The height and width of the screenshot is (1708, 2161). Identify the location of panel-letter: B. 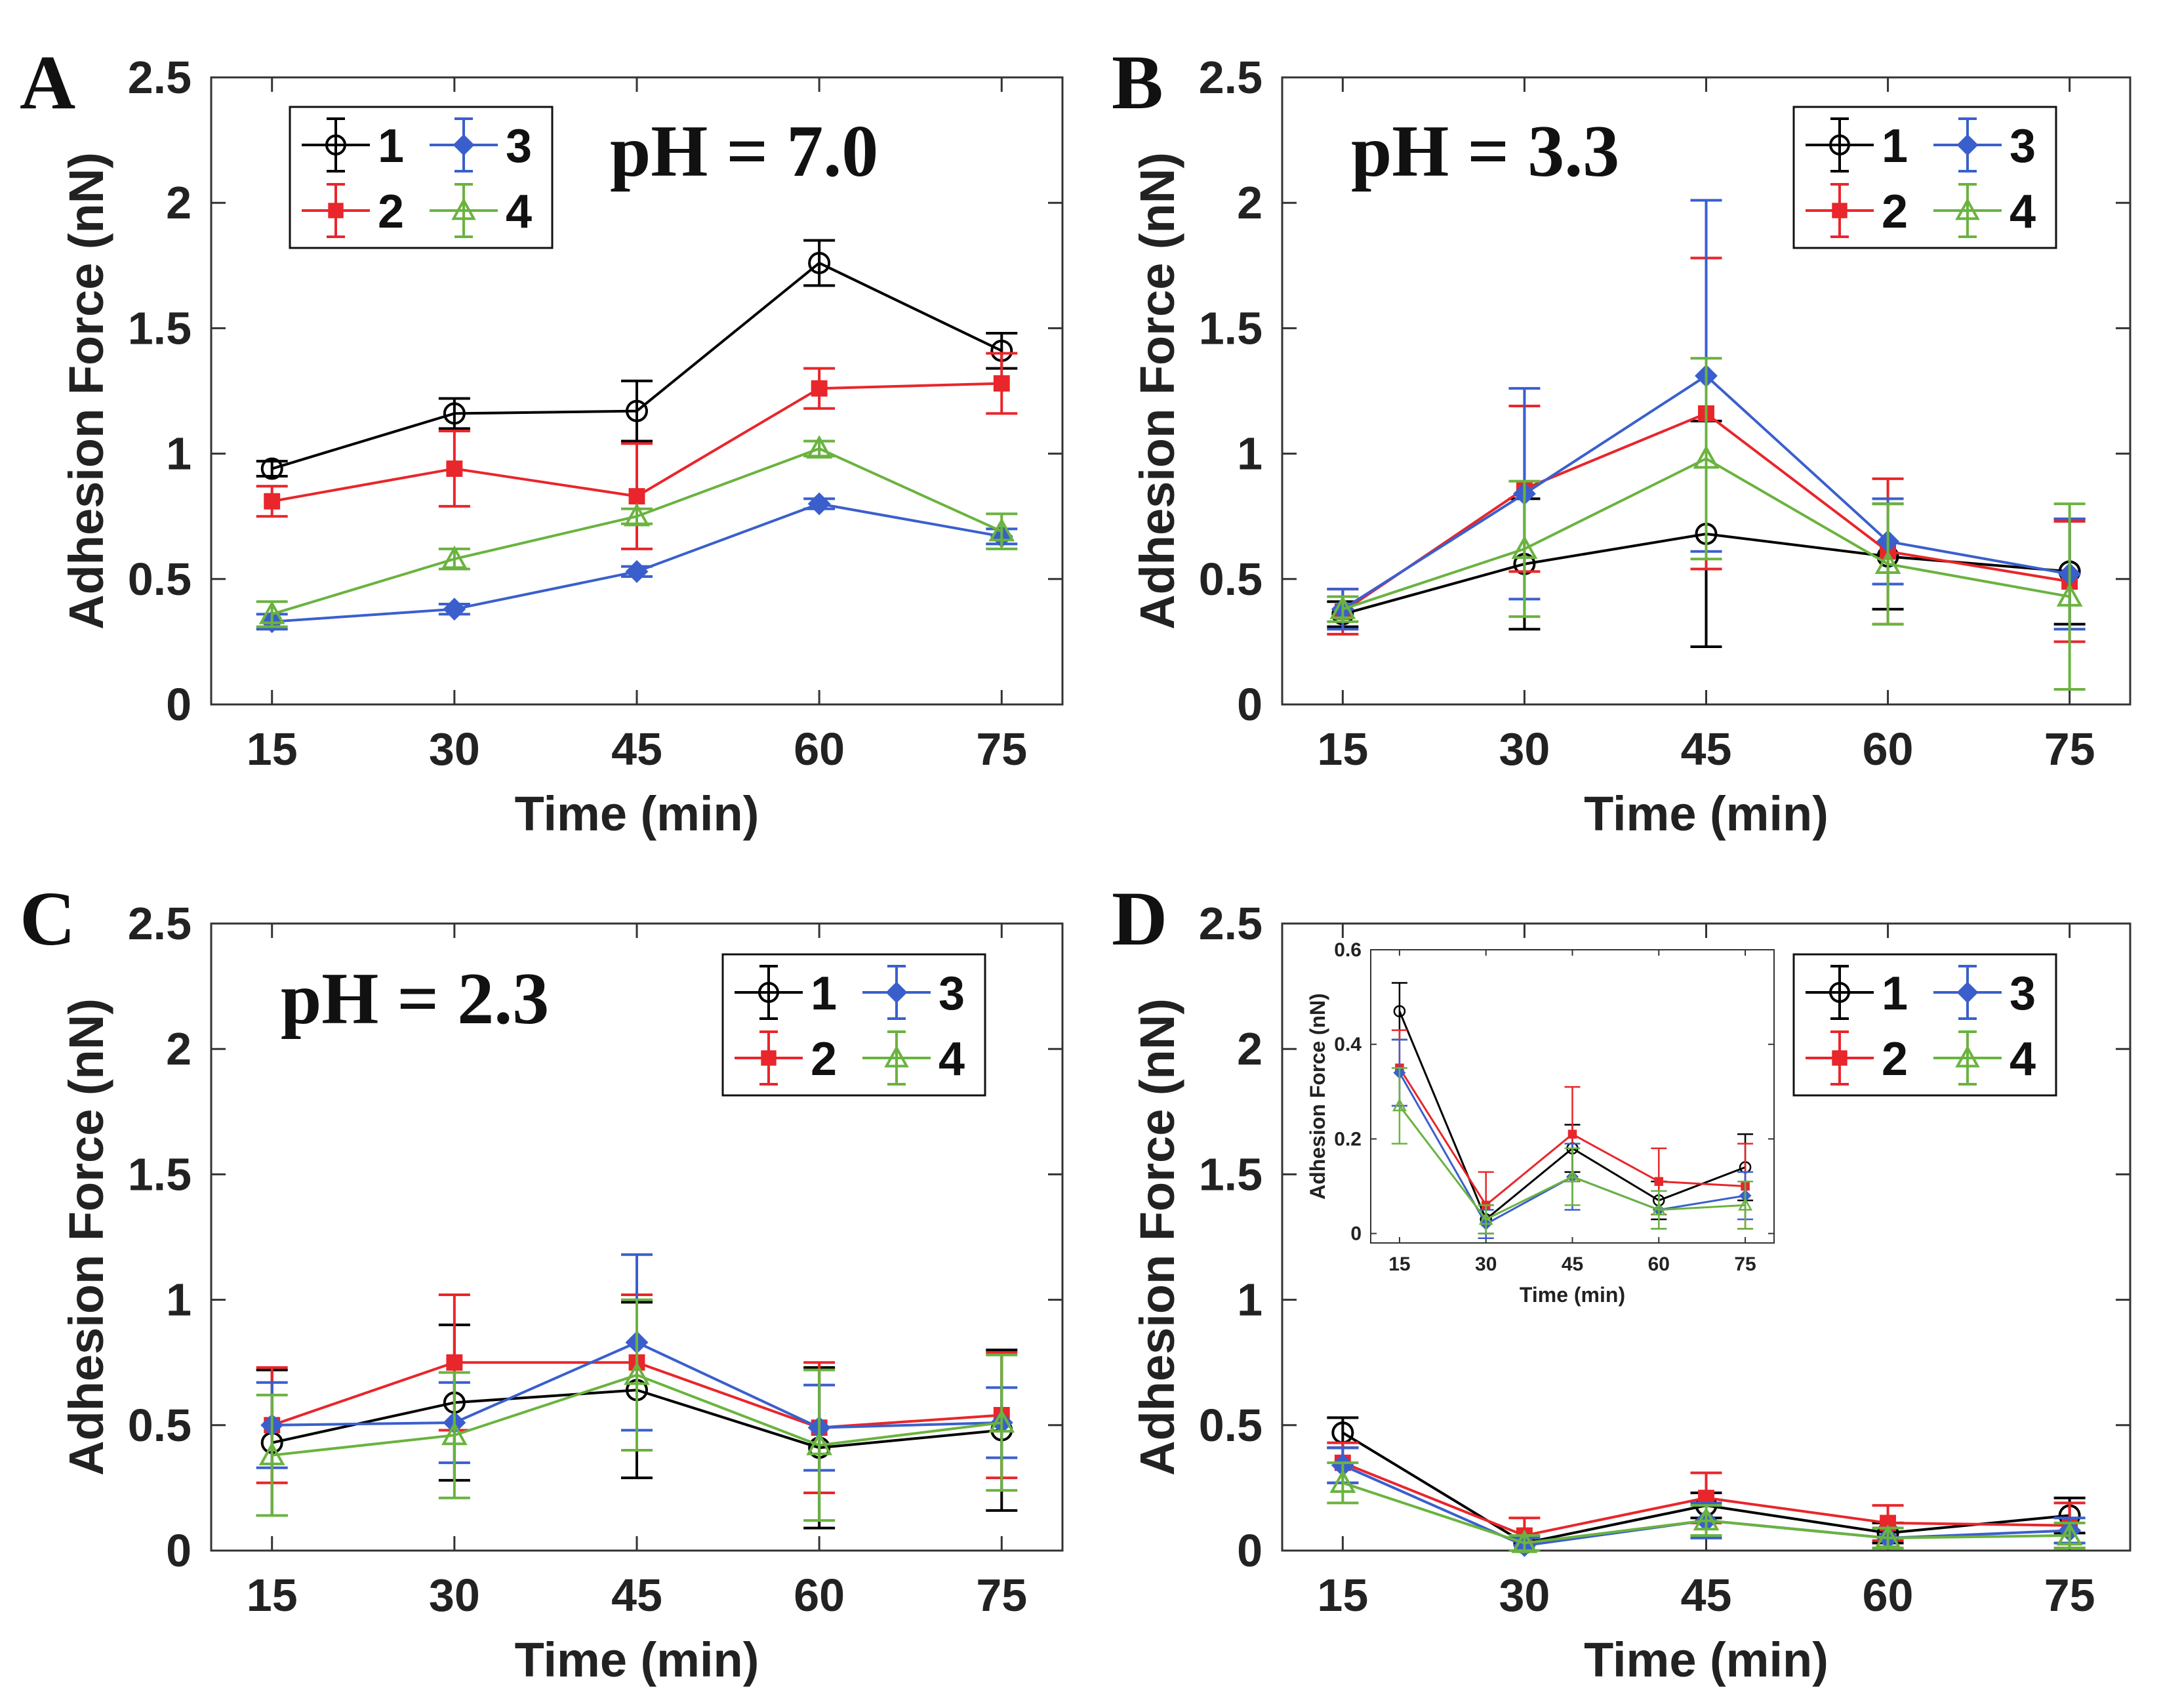
(1137, 82).